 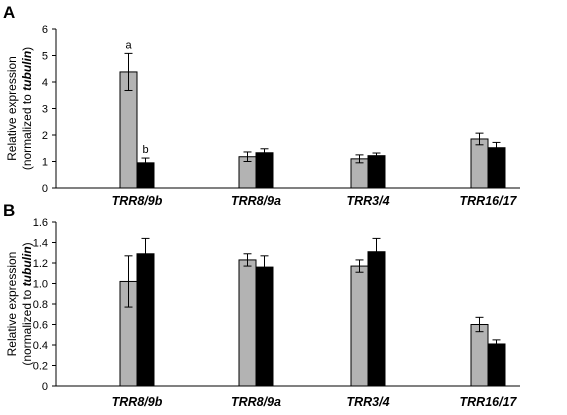 I want to click on panel-b-category-label: TRR3/4, so click(x=367, y=402).